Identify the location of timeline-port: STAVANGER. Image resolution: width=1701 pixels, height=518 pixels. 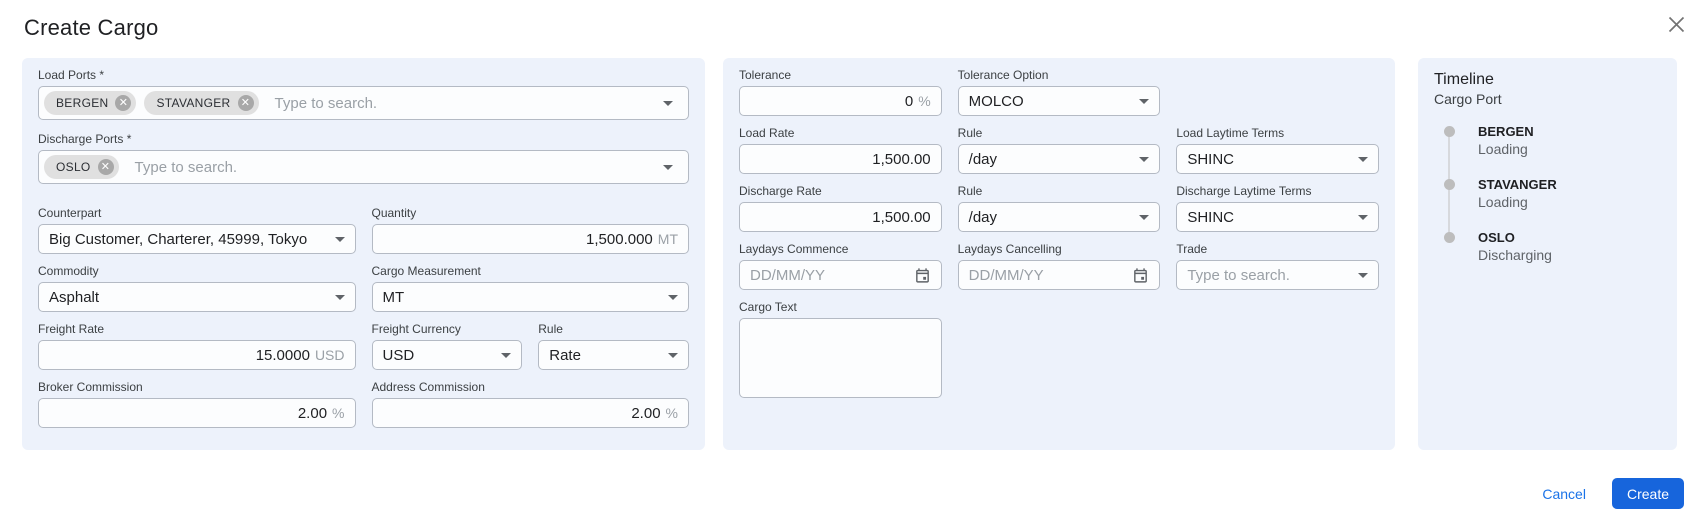
(1517, 184).